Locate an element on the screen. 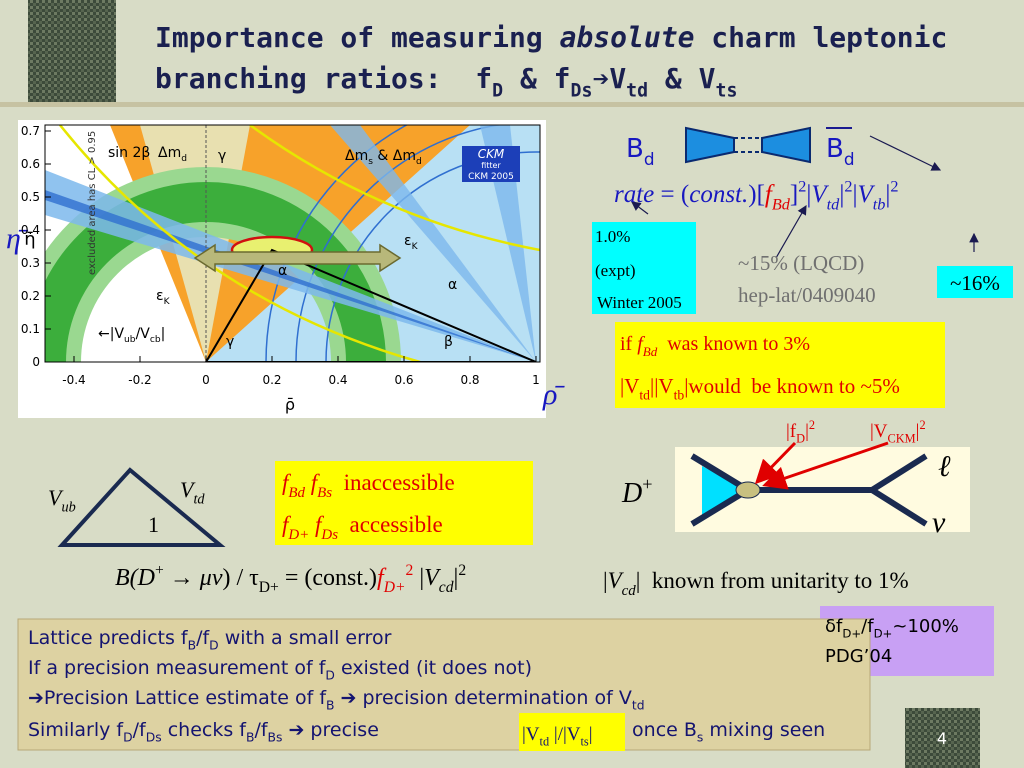 This screenshot has height=768, width=1024. neutrino: ν is located at coordinates (939, 522).